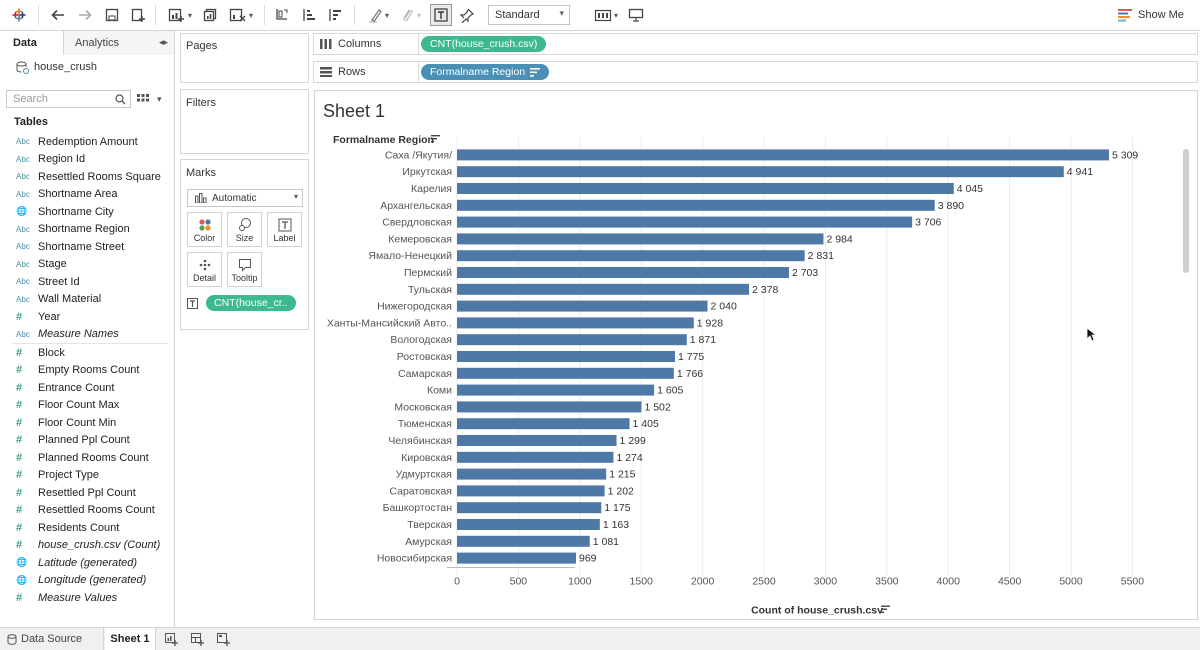 The width and height of the screenshot is (1200, 650). I want to click on field-item: Abc Wall Material, so click(87, 300).